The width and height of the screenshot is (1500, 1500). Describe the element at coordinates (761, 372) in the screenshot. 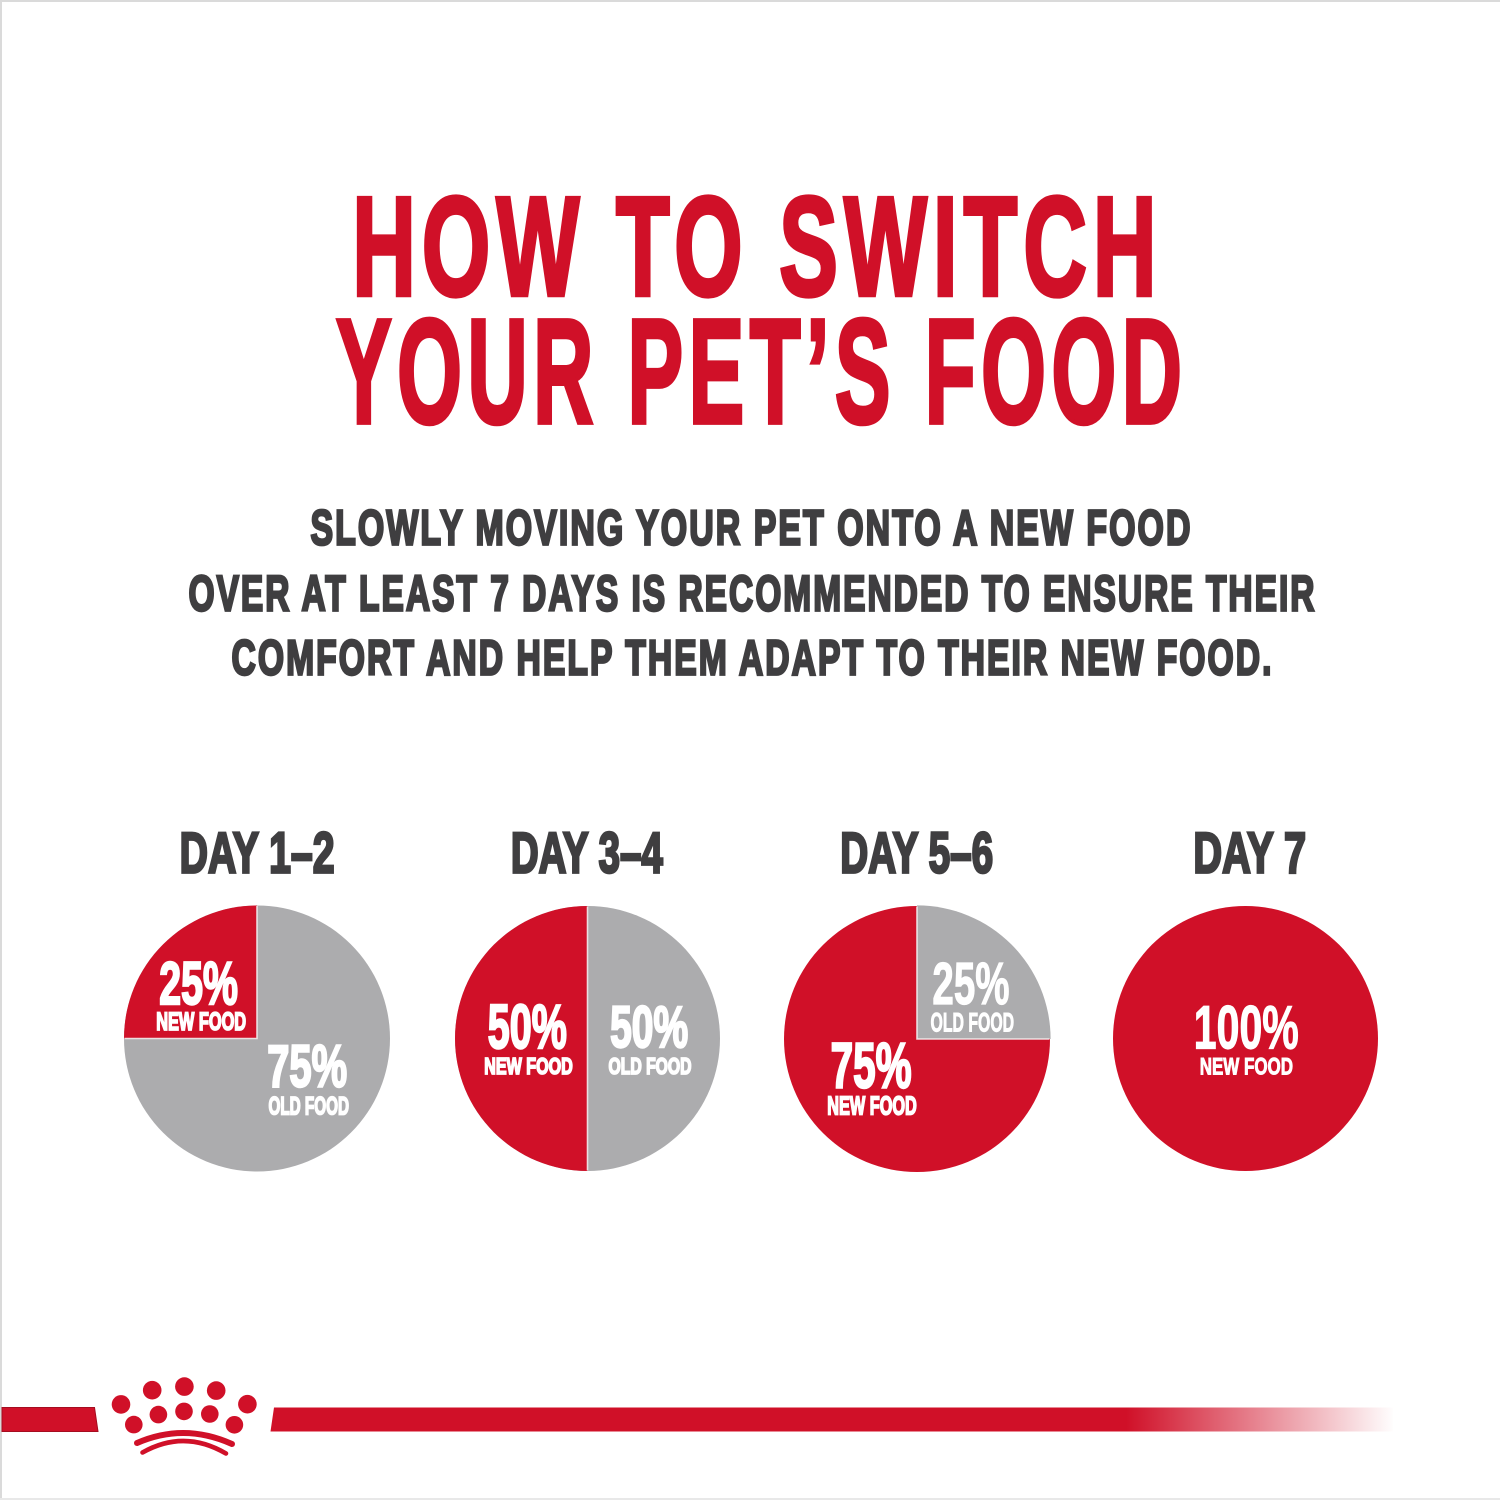

I see `svg-text: YOUR PET’S FOOD` at that location.